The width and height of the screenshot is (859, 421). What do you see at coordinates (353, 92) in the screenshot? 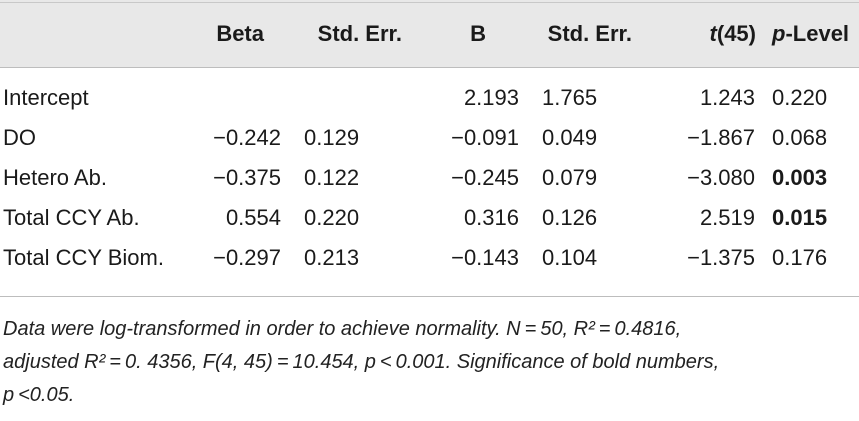
I see `beta-se-cell` at bounding box center [353, 92].